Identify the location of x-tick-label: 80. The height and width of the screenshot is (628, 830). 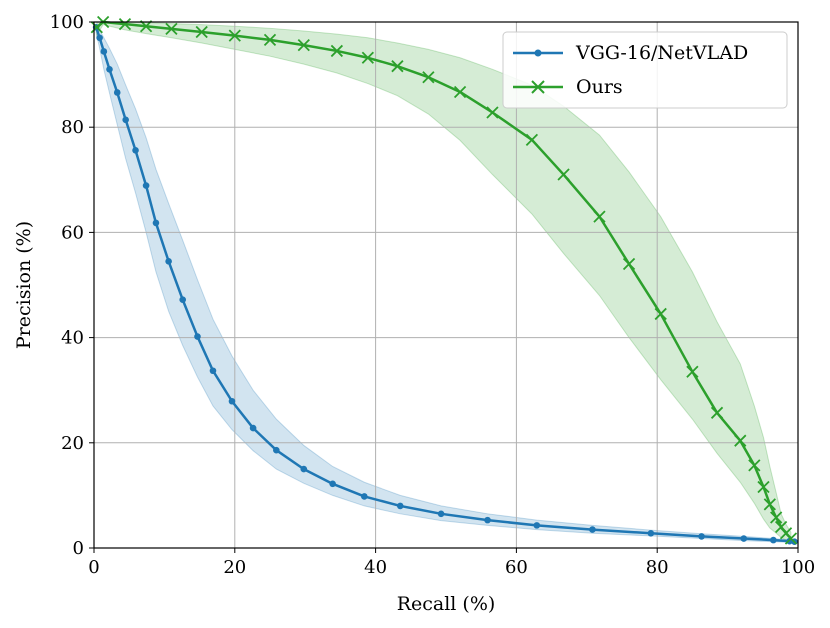
(657, 567).